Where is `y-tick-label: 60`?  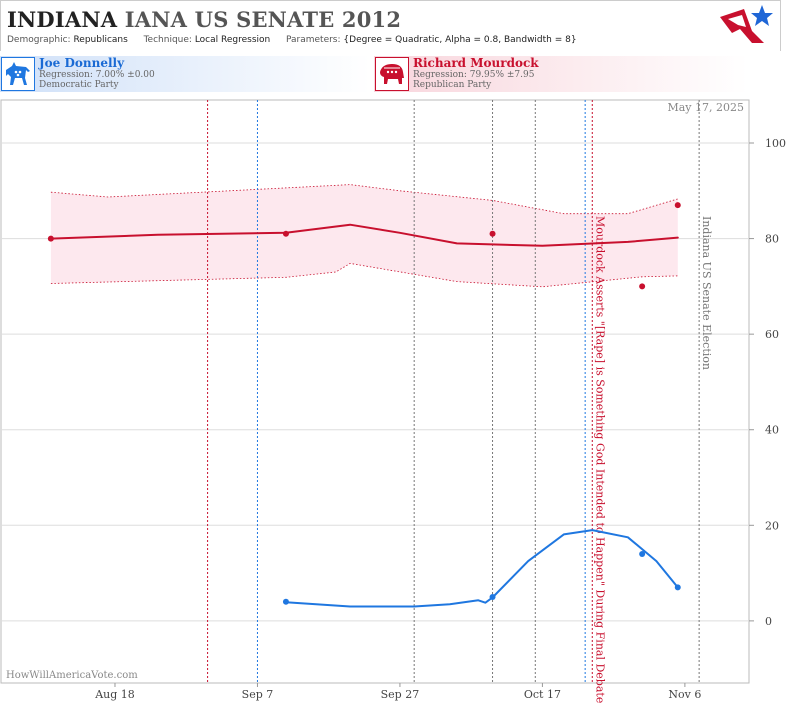
y-tick-label: 60 is located at coordinates (772, 334).